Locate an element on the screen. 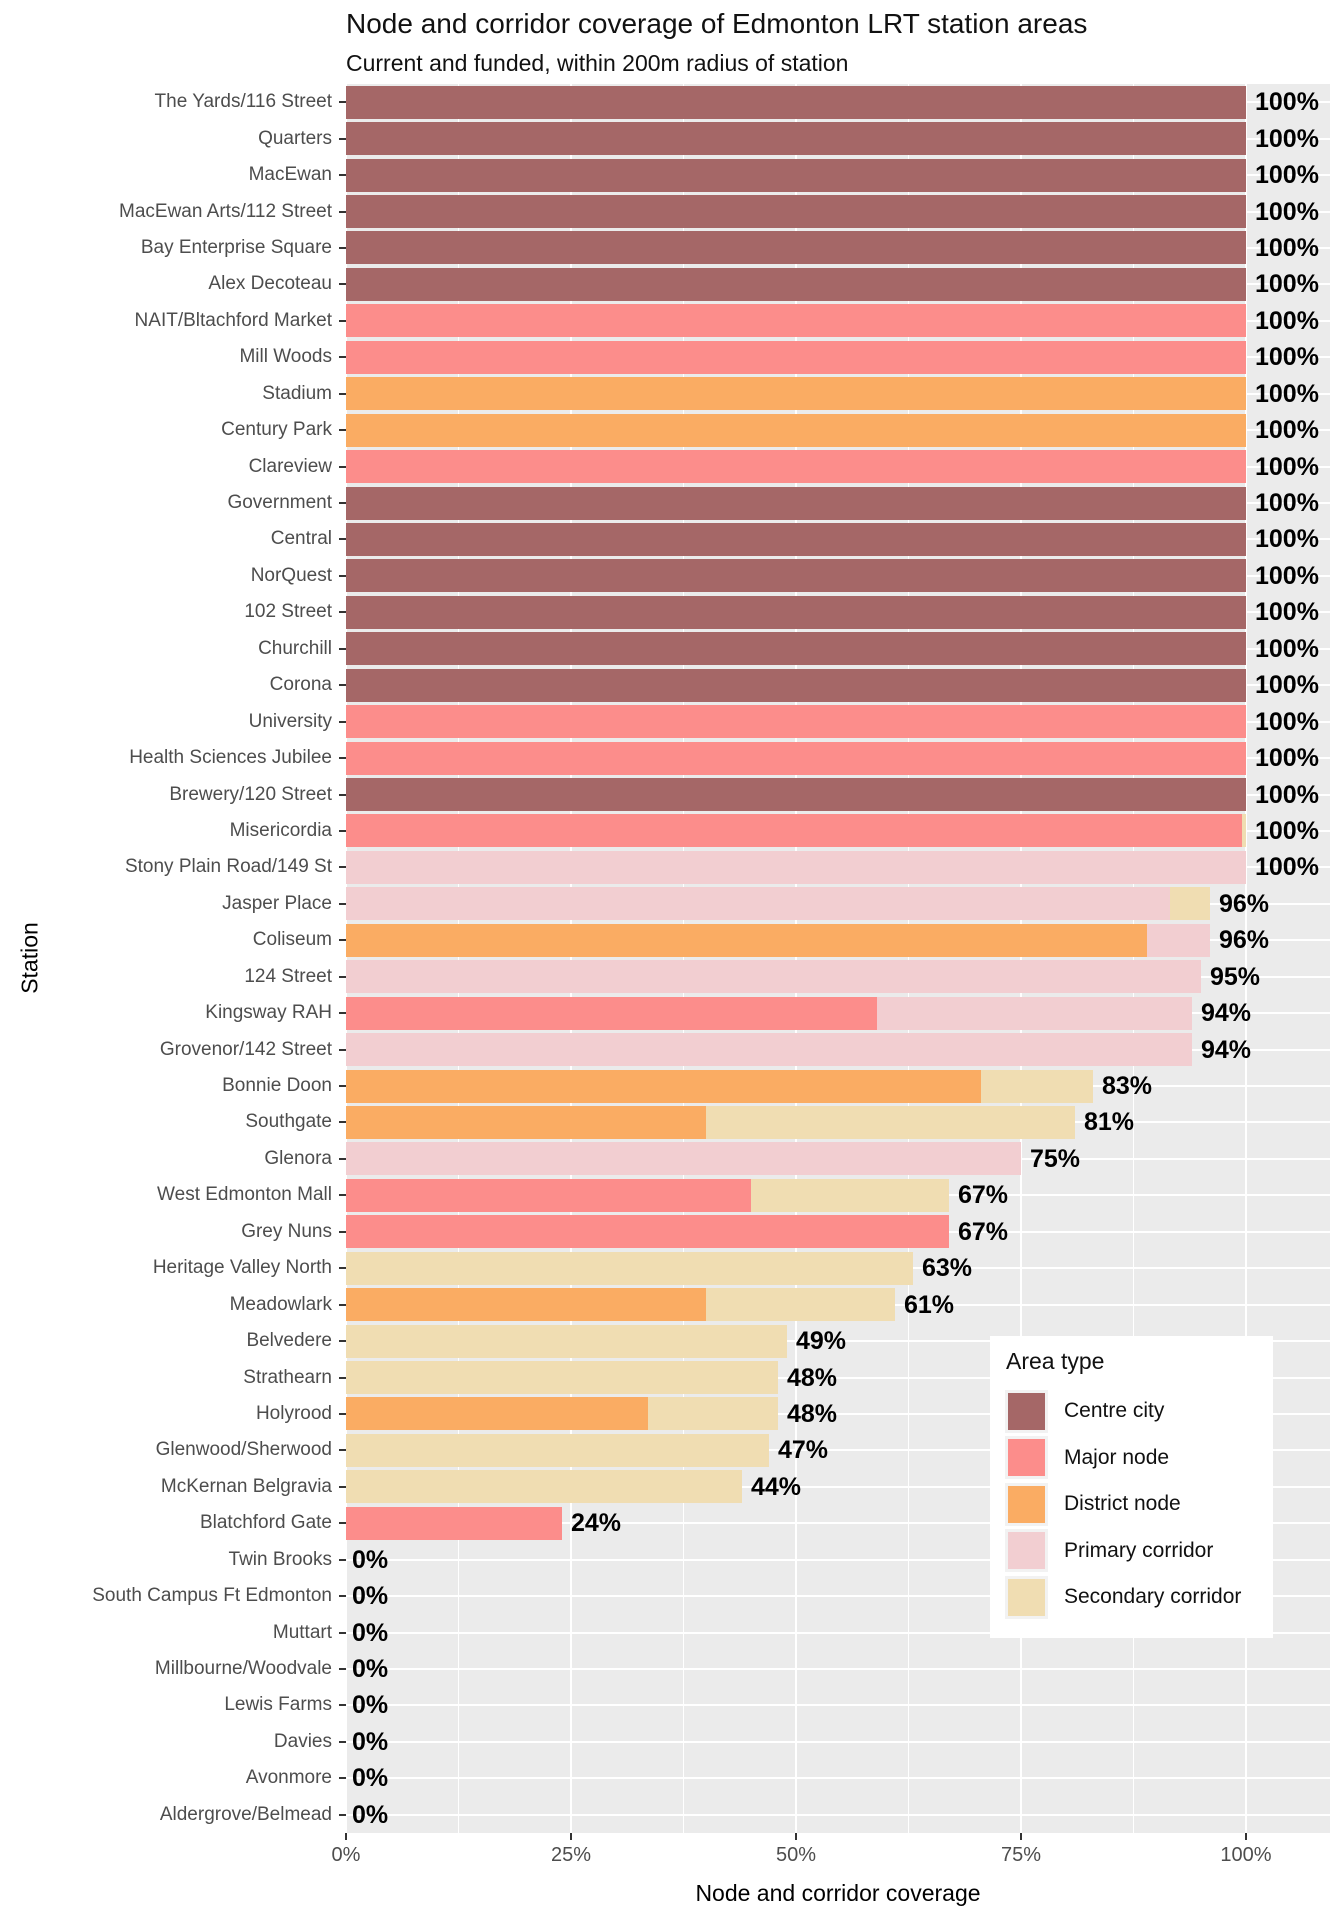 The height and width of the screenshot is (1920, 1344). station-label: Holyrood is located at coordinates (293, 1413).